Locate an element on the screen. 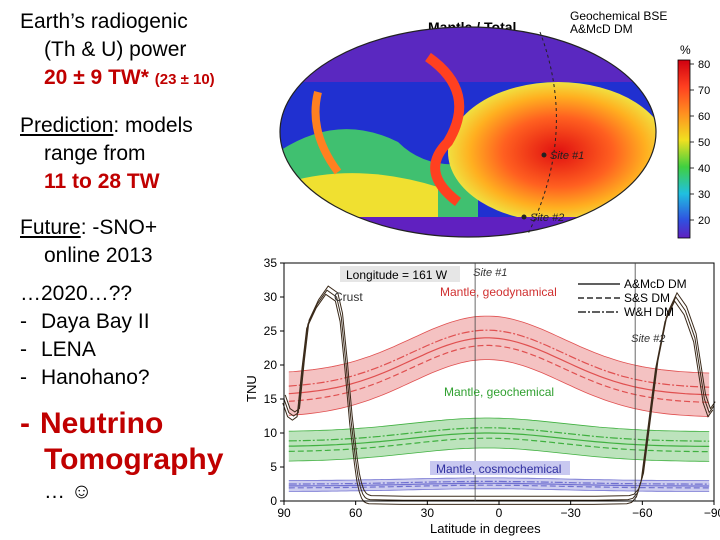 The width and height of the screenshot is (720, 540). x-tick-label: −60 is located at coordinates (642, 513).